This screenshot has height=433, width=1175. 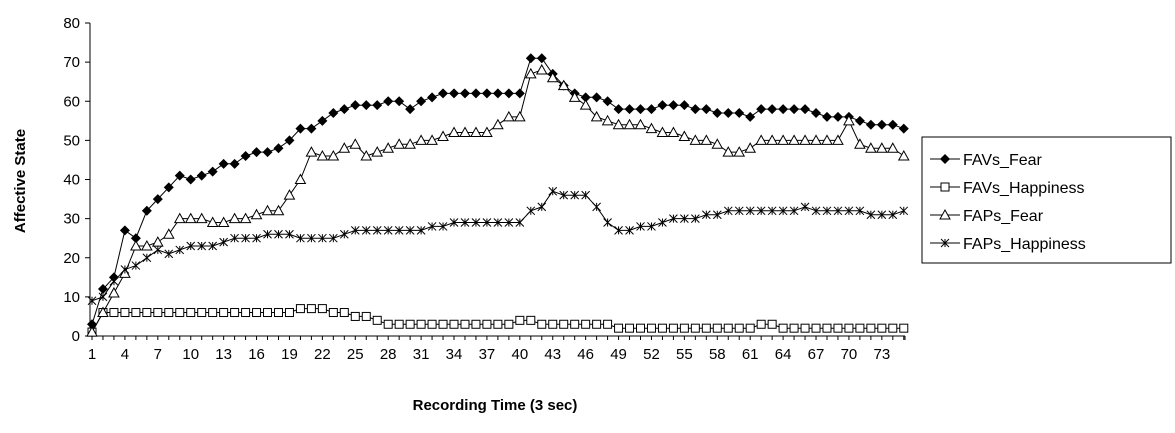 I want to click on y-ticks: 0 10 20 30 40 50 60 70 80, so click(x=76, y=180).